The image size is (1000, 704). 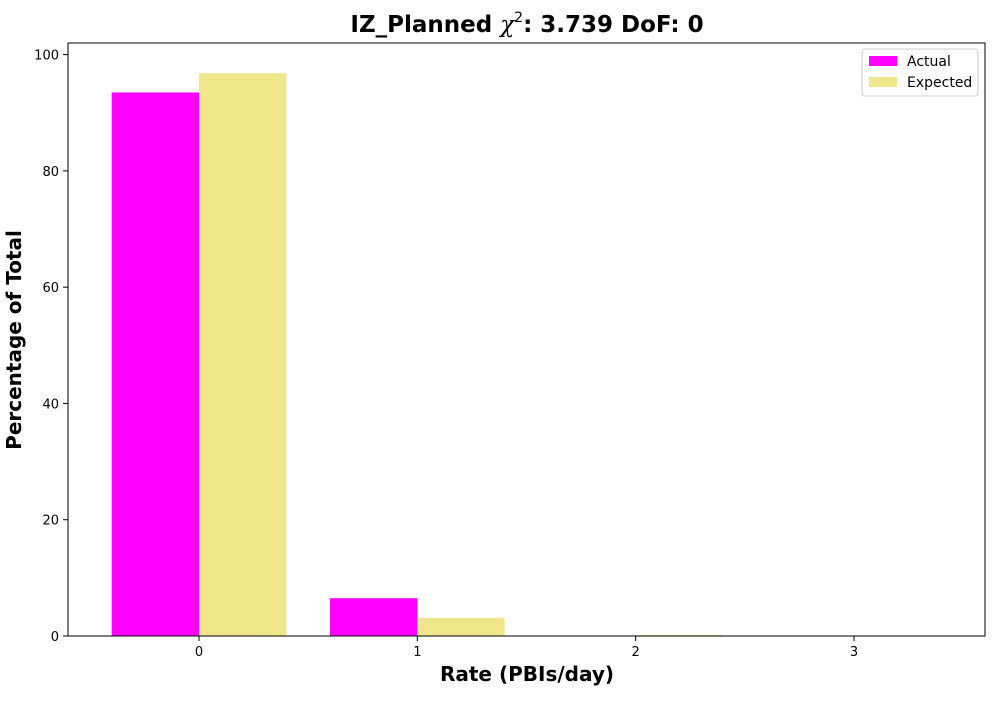 I want to click on y-axis-ticks: 0 20 40 60 80 100, so click(x=51, y=347).